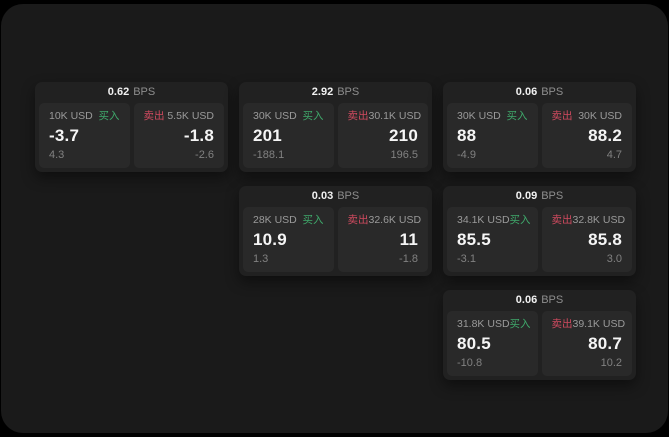 This screenshot has height=437, width=669. What do you see at coordinates (395, 220) in the screenshot?
I see `sell-size: 32.6K USD` at bounding box center [395, 220].